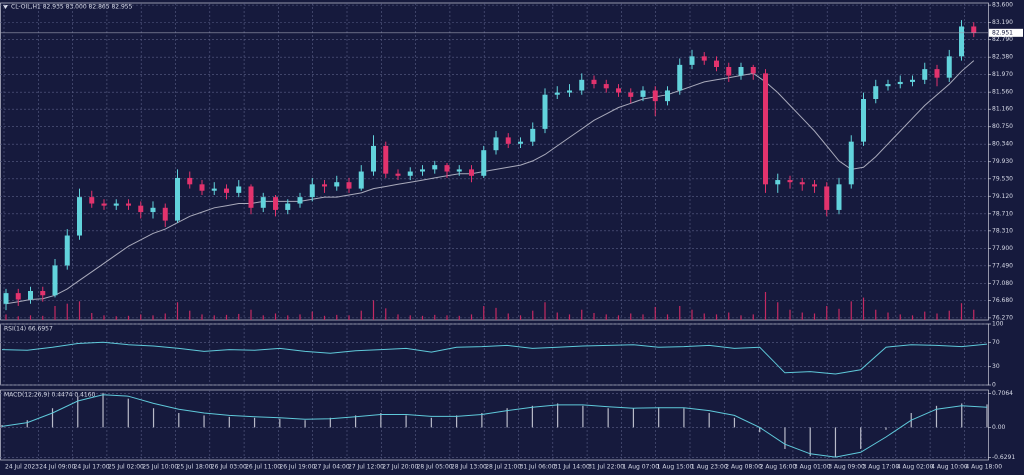  I want to click on y-tick-label: 78.310, so click(1002, 230).